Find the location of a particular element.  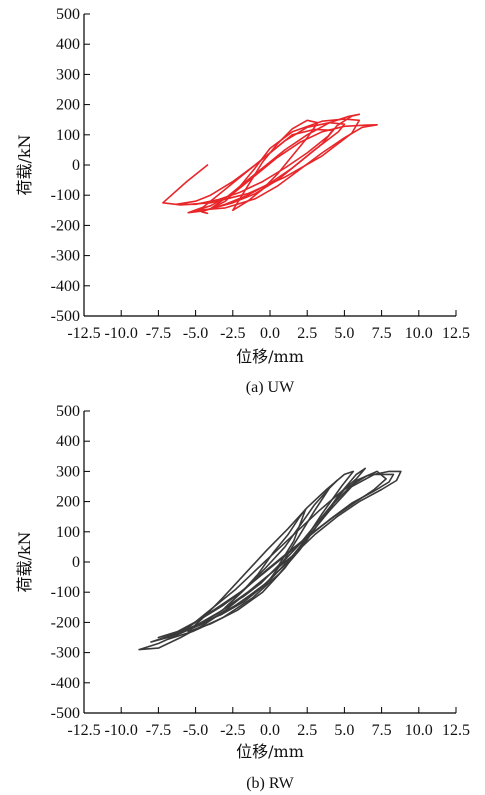

figure-caption: (a) UW is located at coordinates (270, 387).